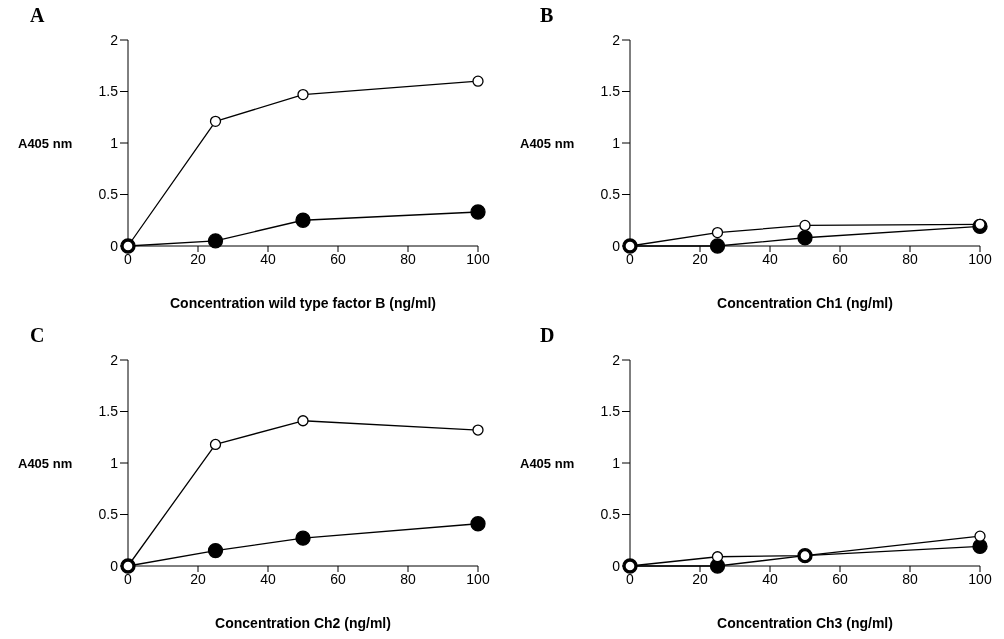 The width and height of the screenshot is (1004, 639). Describe the element at coordinates (37, 335) in the screenshot. I see `chart-title: C` at that location.